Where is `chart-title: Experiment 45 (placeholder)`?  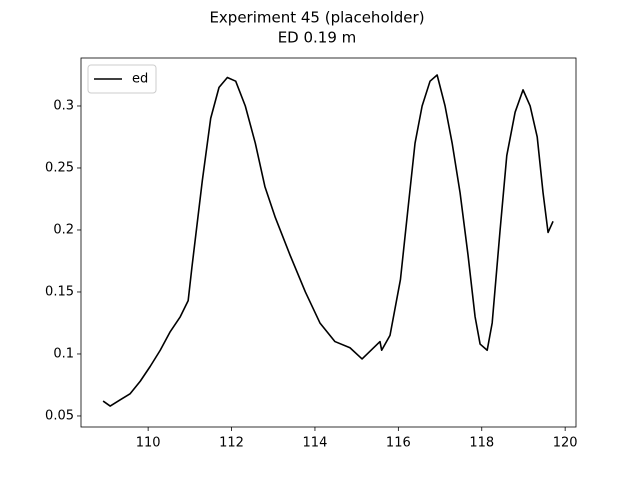 chart-title: Experiment 45 (placeholder) is located at coordinates (316, 18).